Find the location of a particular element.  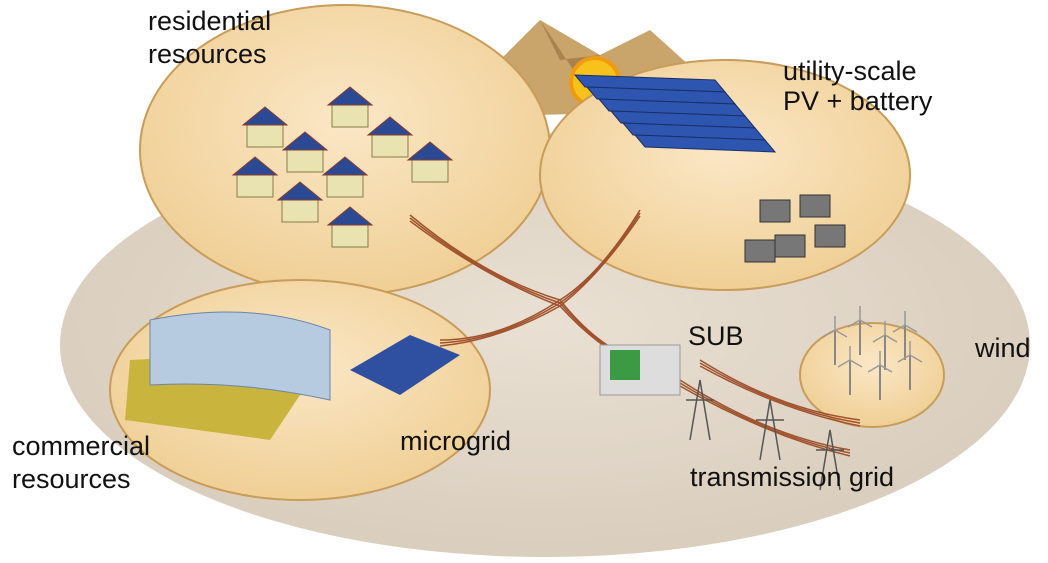

label-line: residential is located at coordinates (209, 21).